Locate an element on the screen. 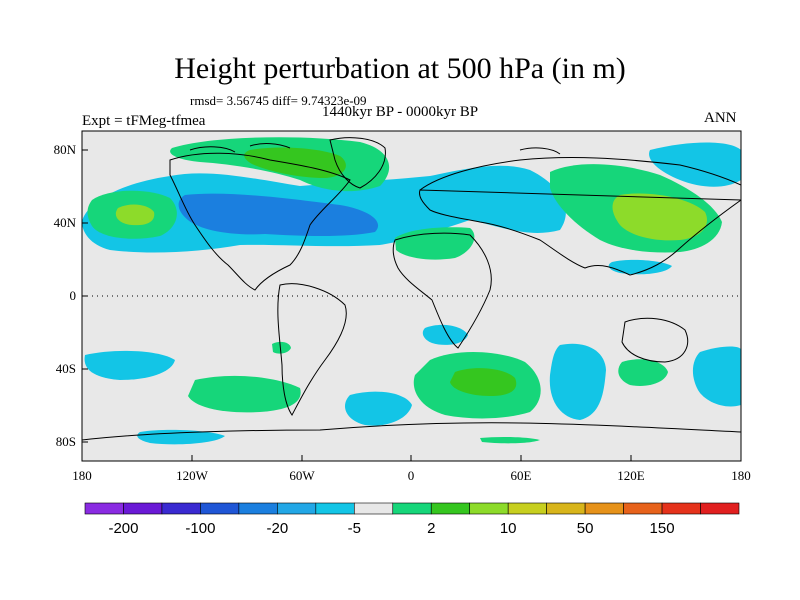 Image resolution: width=800 pixels, height=600 pixels. lon-label-180e: 180 is located at coordinates (741, 475).